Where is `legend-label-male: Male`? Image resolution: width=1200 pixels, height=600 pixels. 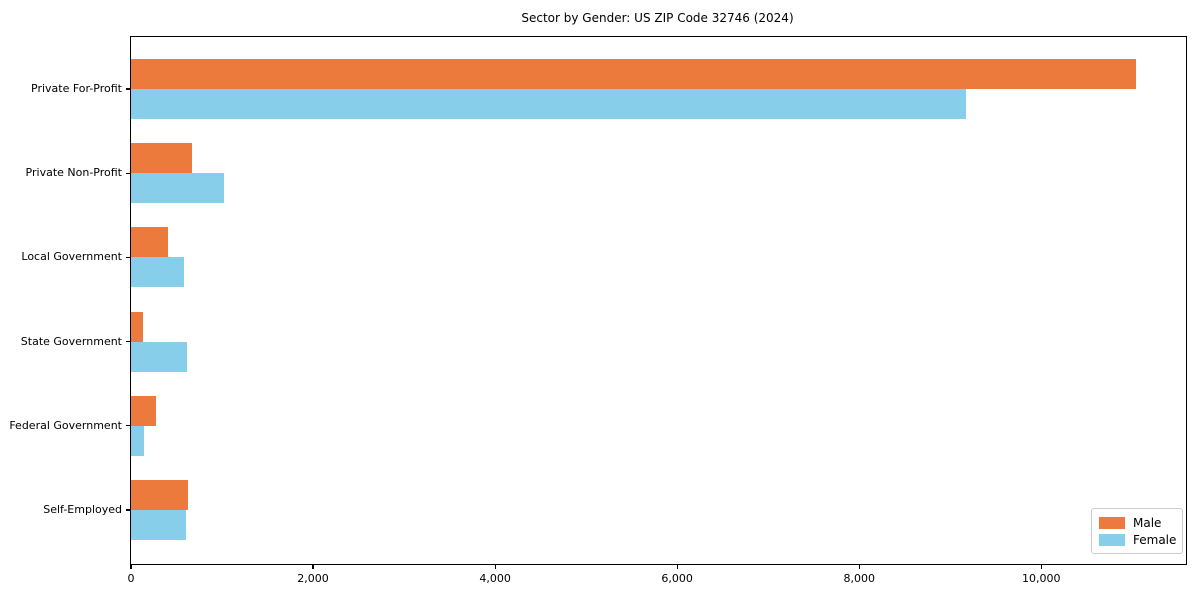
legend-label-male: Male is located at coordinates (1147, 522).